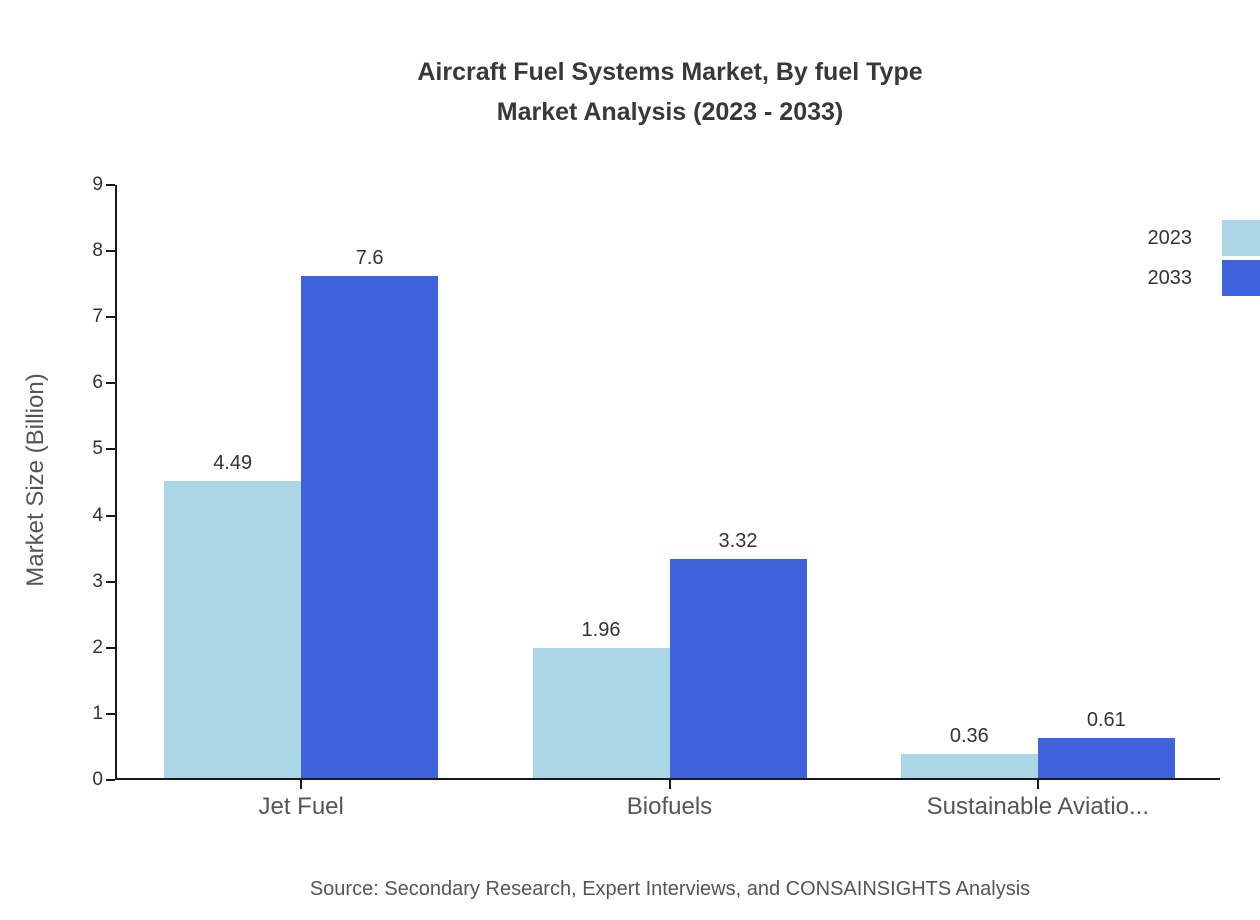 The height and width of the screenshot is (920, 1260). I want to click on legend-swatch-2033, so click(1241, 278).